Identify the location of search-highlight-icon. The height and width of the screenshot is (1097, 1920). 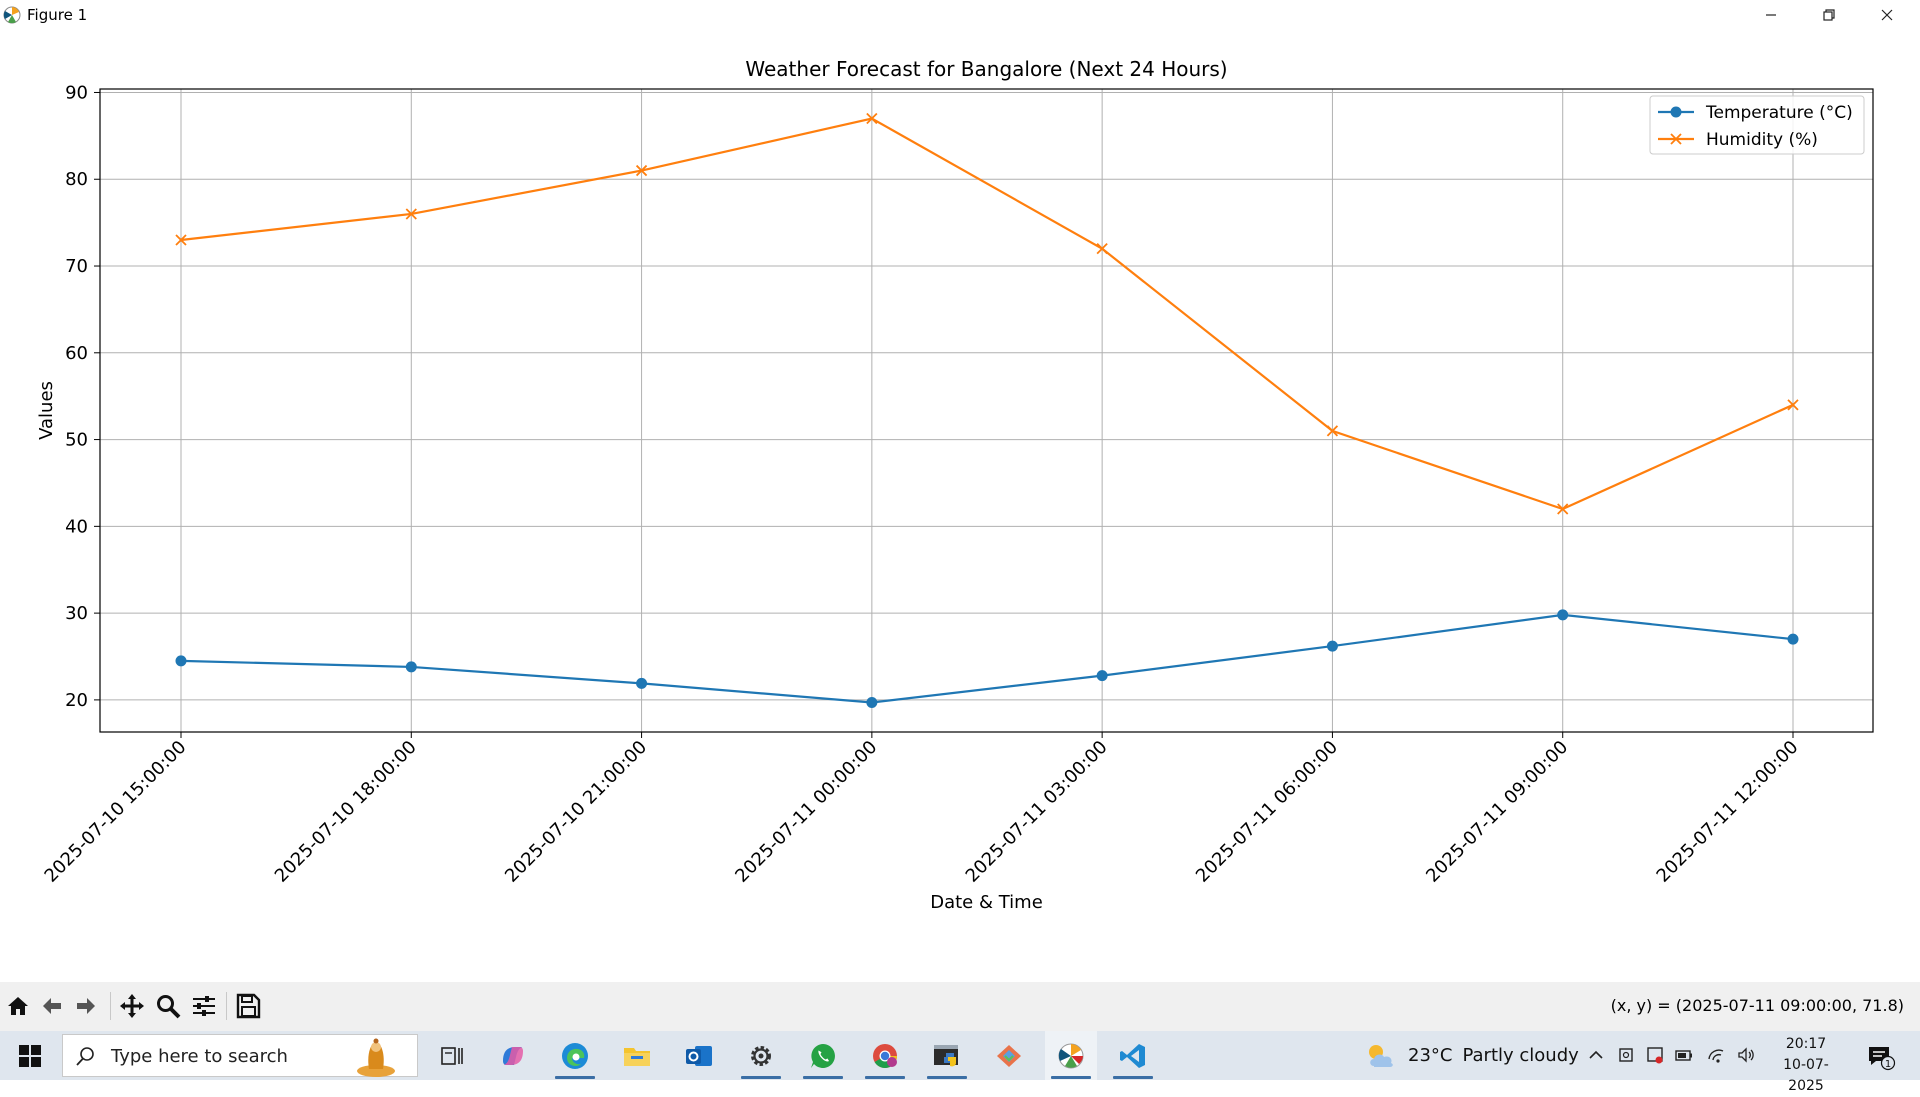
(376, 1057).